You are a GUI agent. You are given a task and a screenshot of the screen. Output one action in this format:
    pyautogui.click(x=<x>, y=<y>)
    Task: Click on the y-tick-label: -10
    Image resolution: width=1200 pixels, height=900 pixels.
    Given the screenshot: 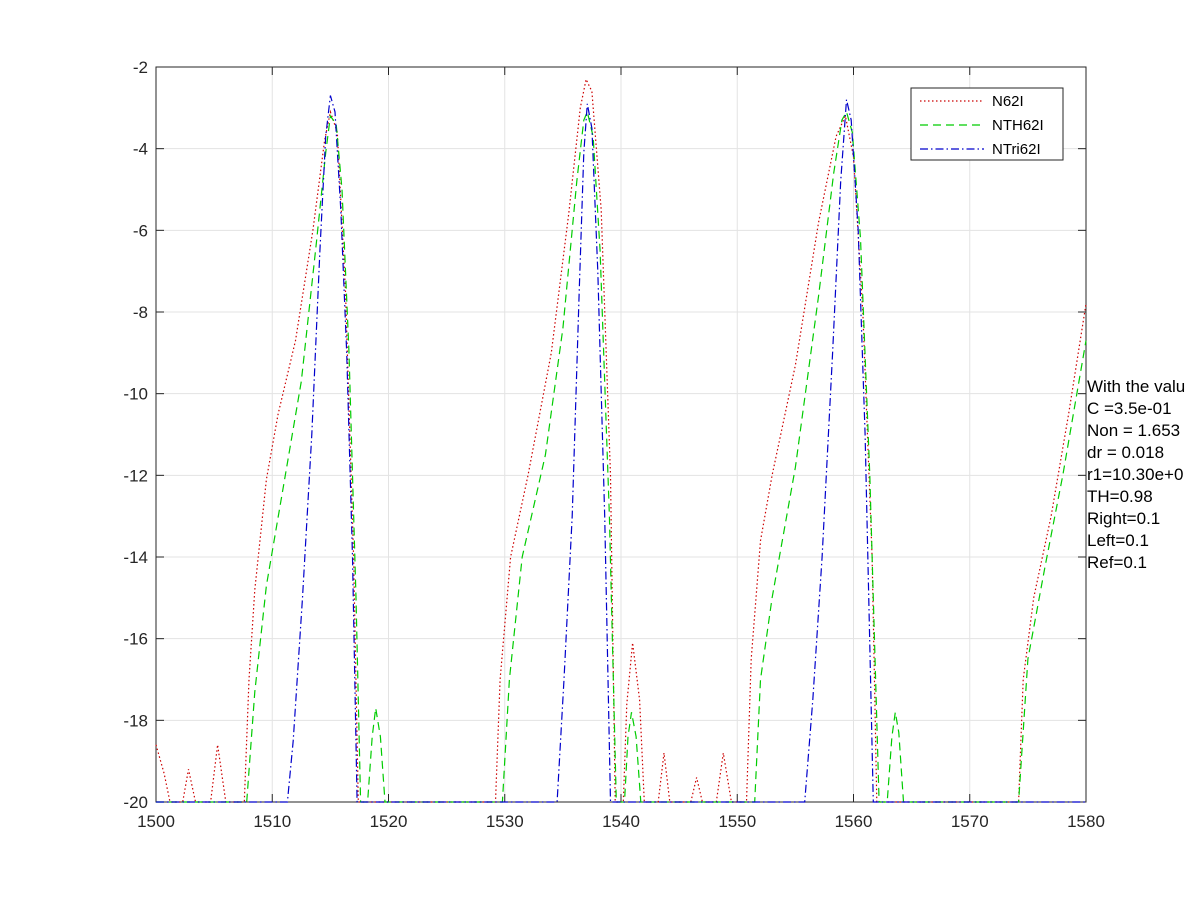 What is the action you would take?
    pyautogui.click(x=135, y=394)
    